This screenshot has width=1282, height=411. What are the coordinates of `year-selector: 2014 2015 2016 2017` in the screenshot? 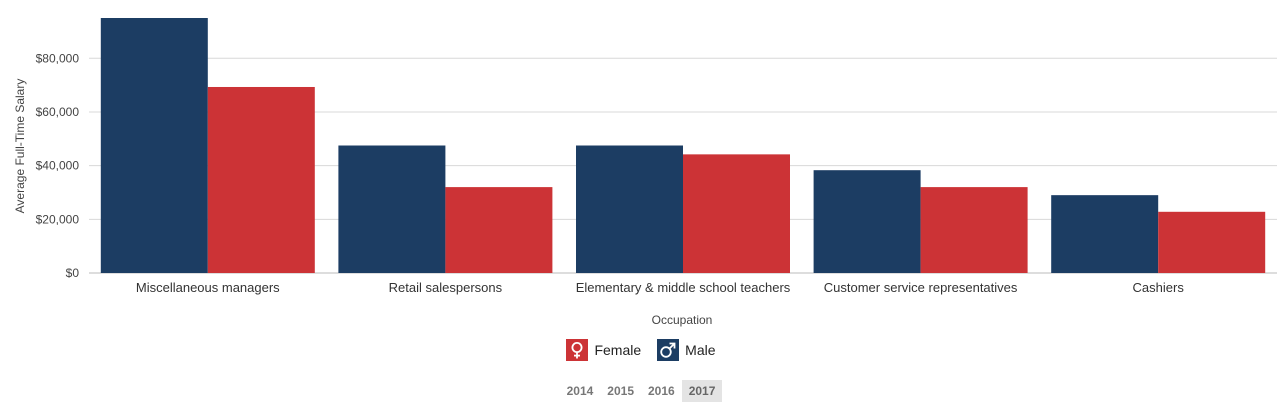 It's located at (641, 390).